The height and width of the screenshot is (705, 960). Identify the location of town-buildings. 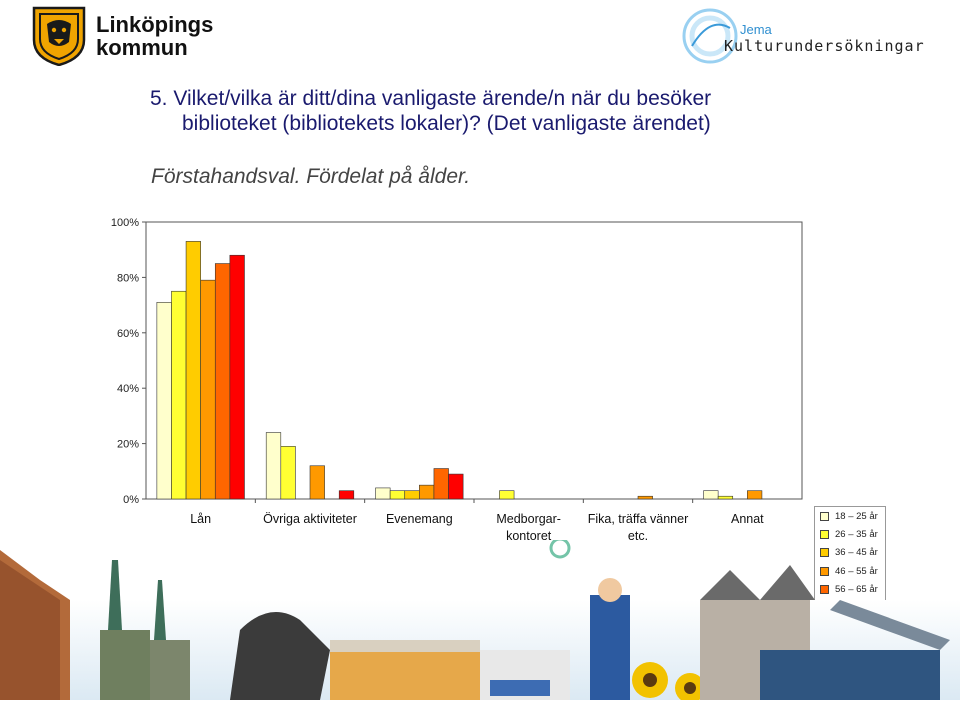
(405, 675).